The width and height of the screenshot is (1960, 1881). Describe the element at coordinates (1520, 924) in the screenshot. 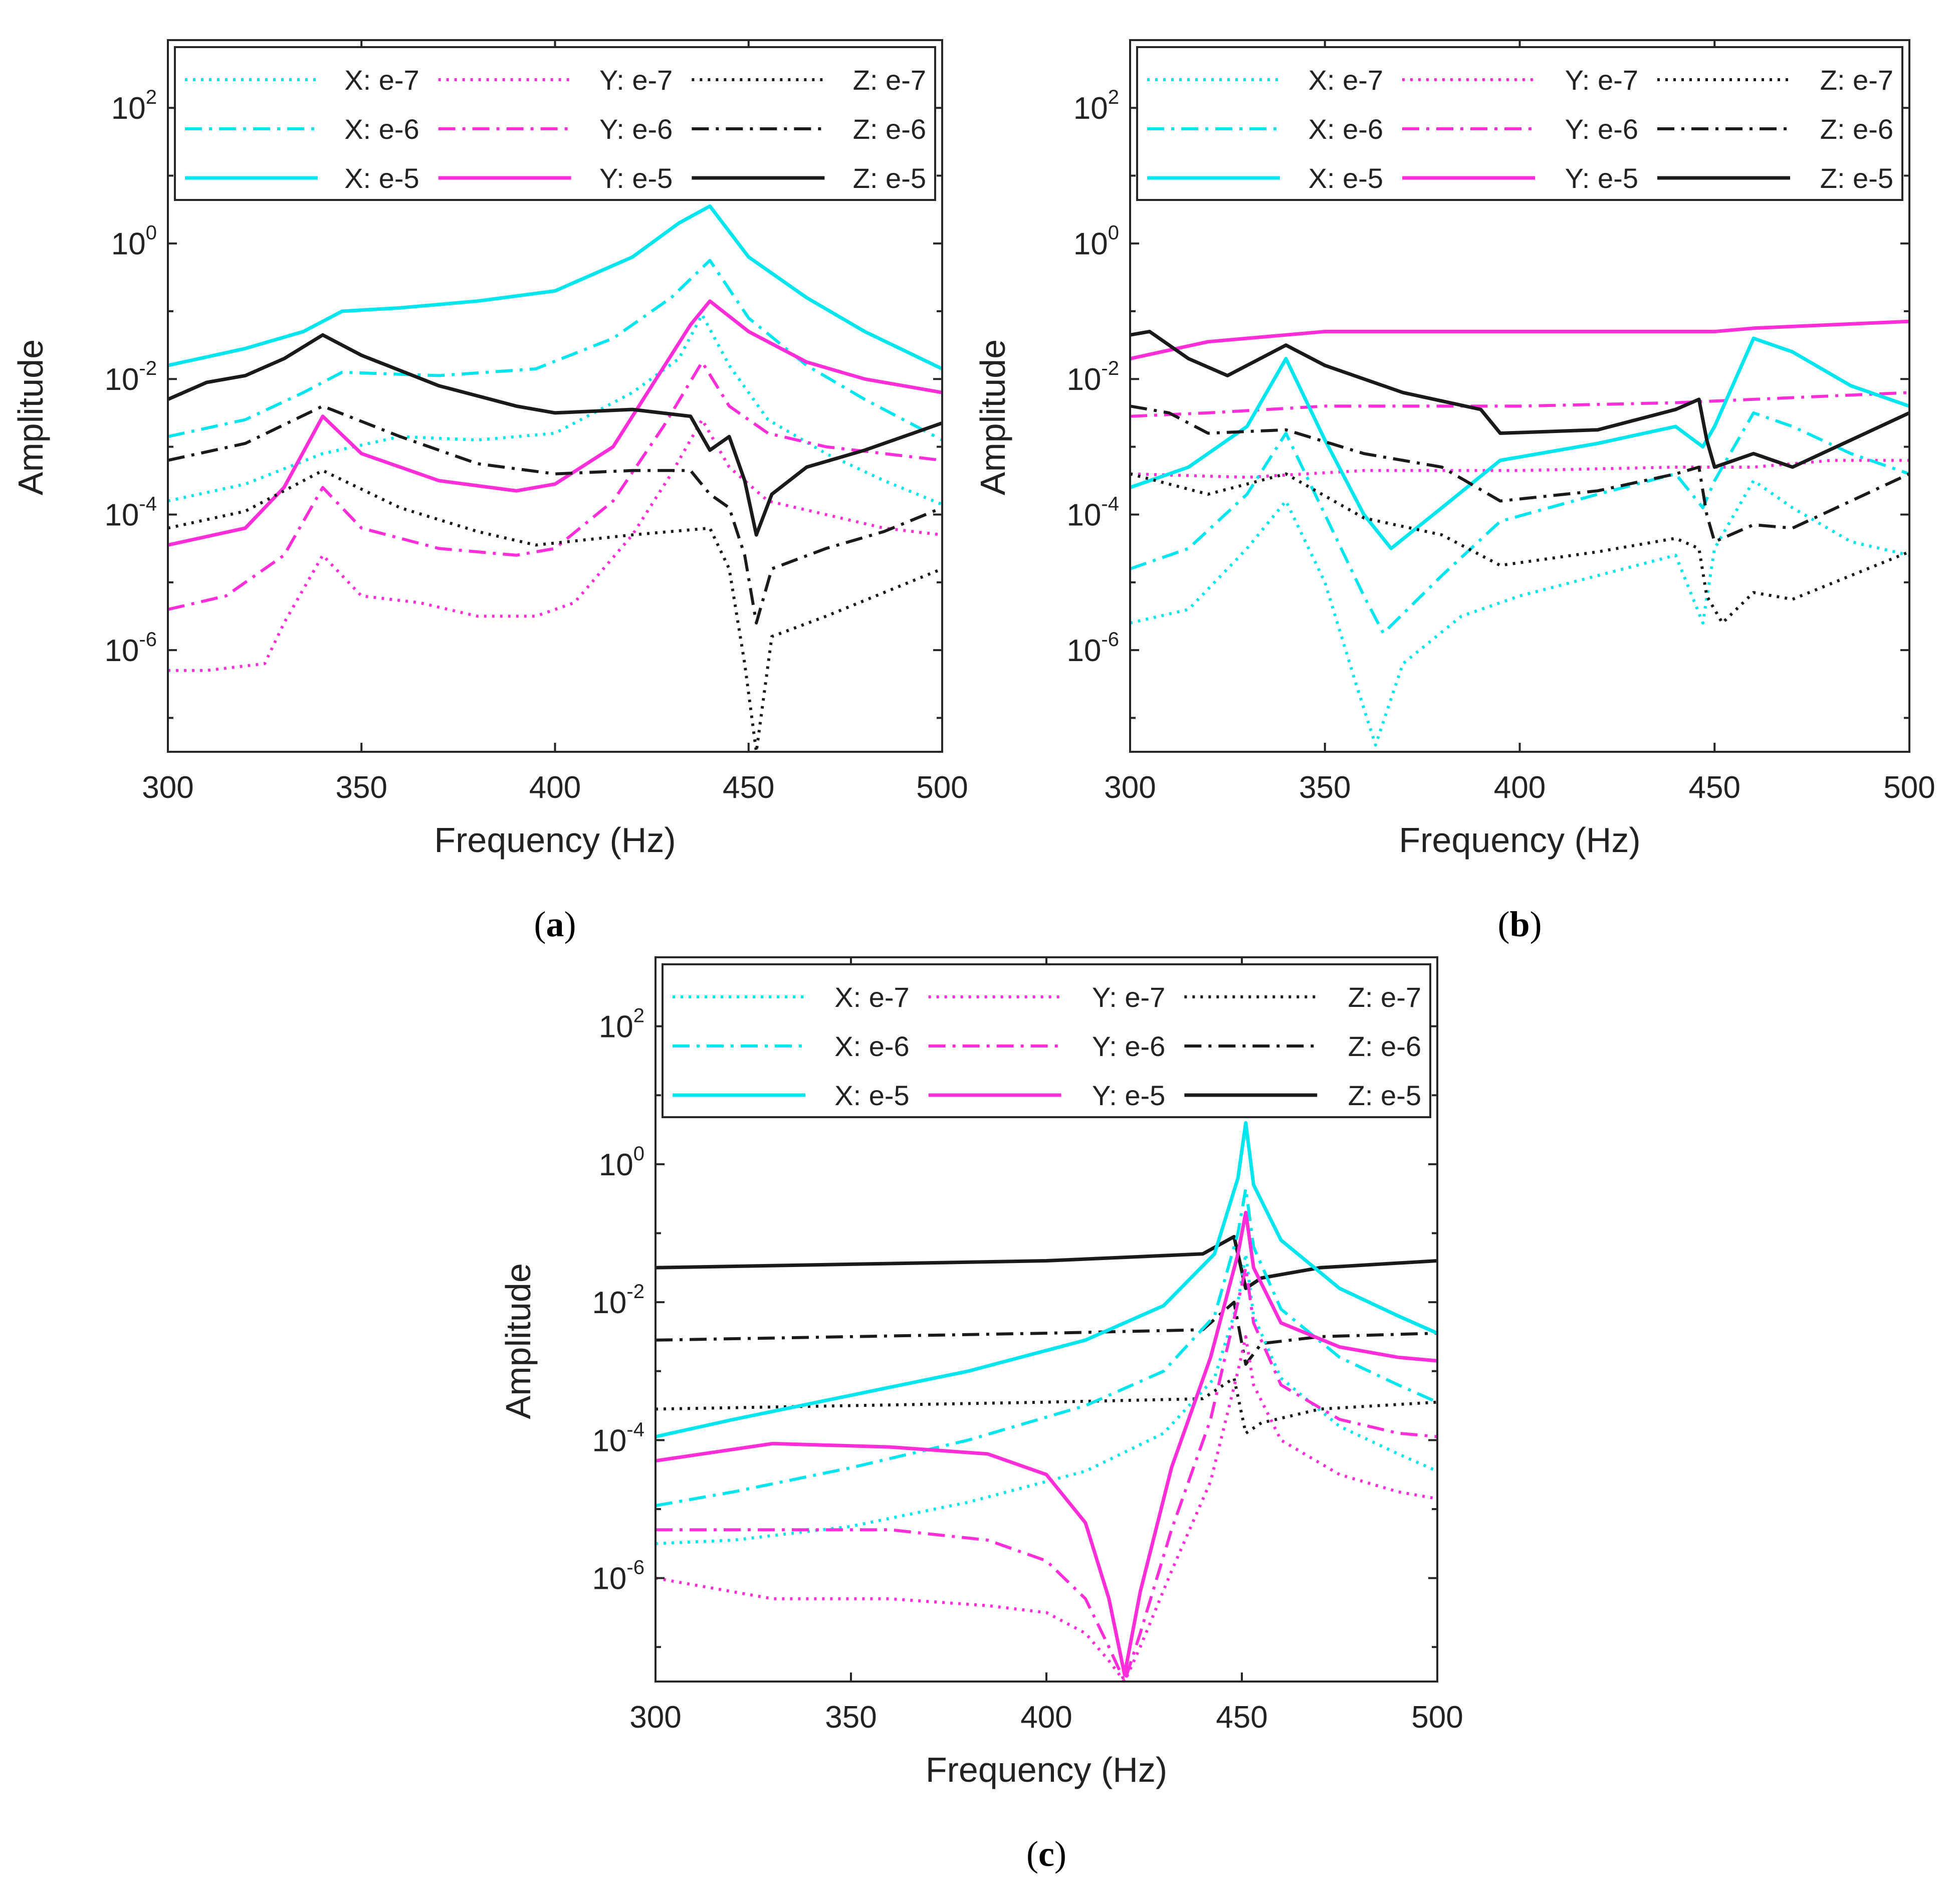

I see `panel-caption: (b)` at that location.